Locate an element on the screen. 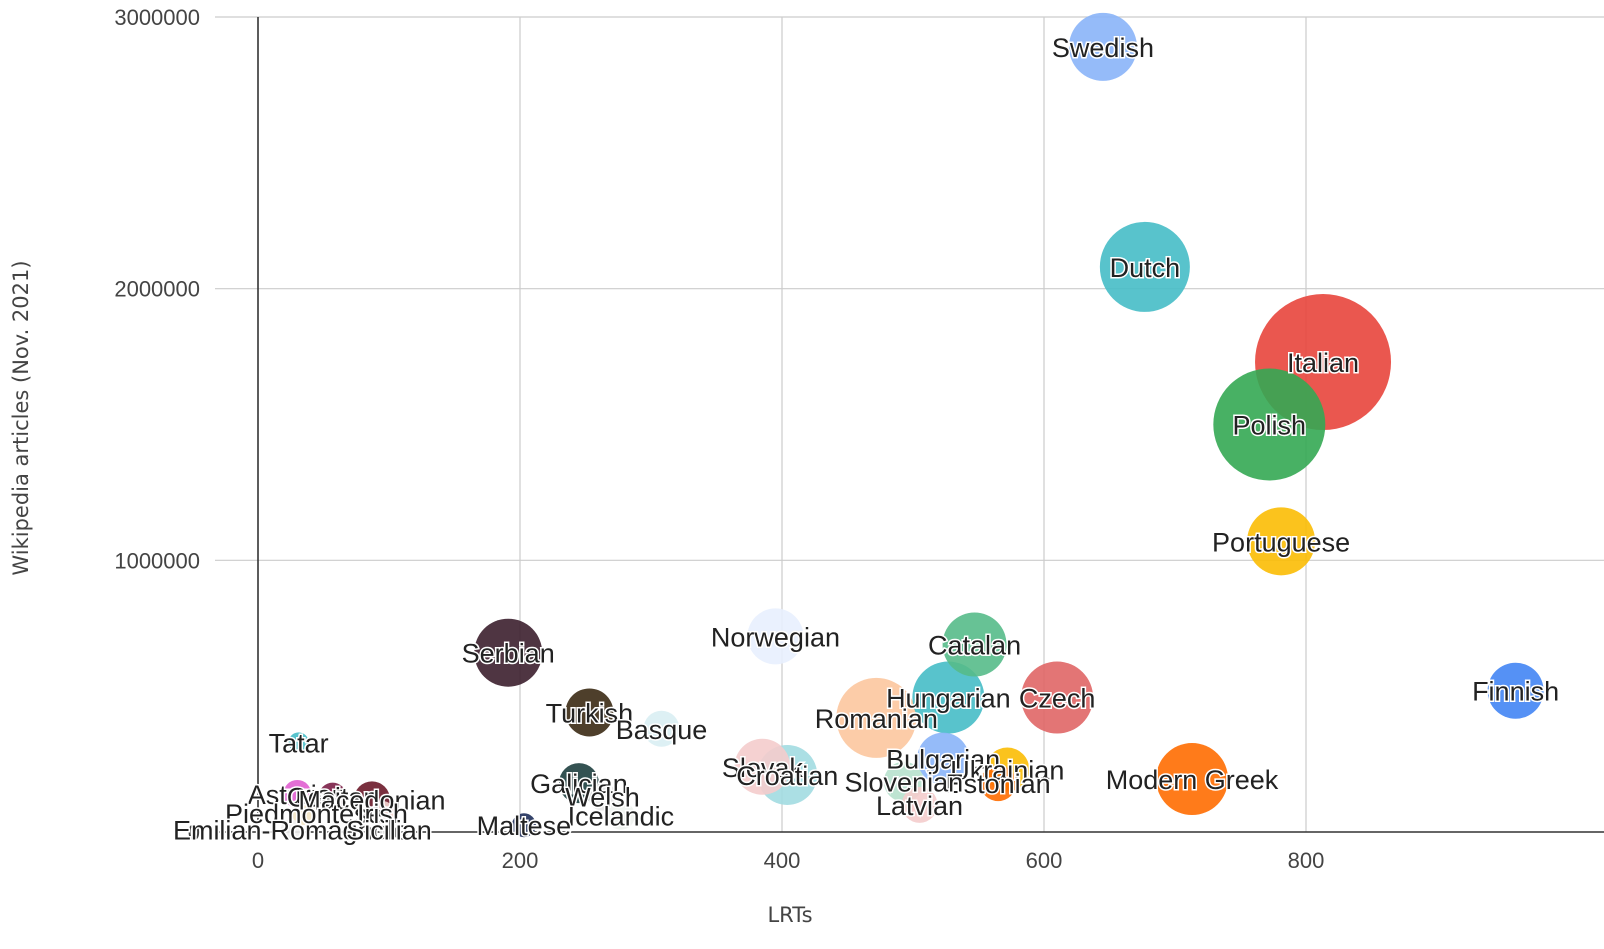 This screenshot has height=949, width=1604. x-tick-label: 200 is located at coordinates (520, 860).